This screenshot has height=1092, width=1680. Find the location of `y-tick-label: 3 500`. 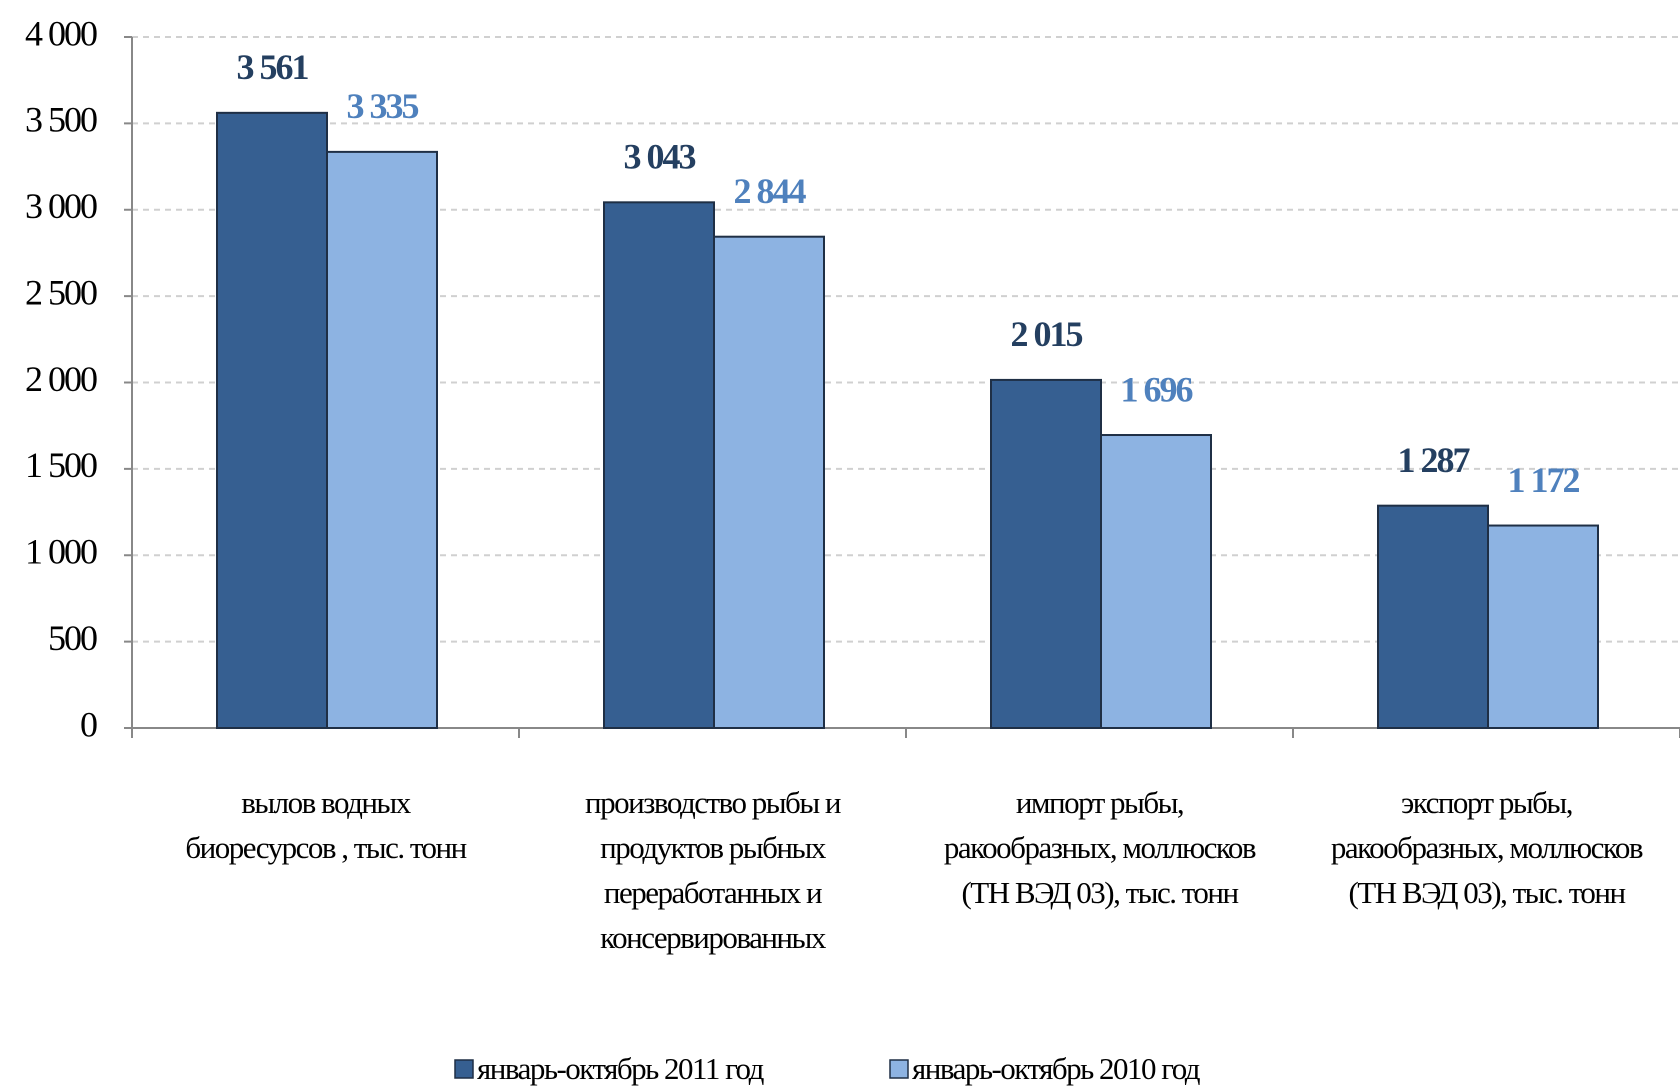

y-tick-label: 3 500 is located at coordinates (61, 120).